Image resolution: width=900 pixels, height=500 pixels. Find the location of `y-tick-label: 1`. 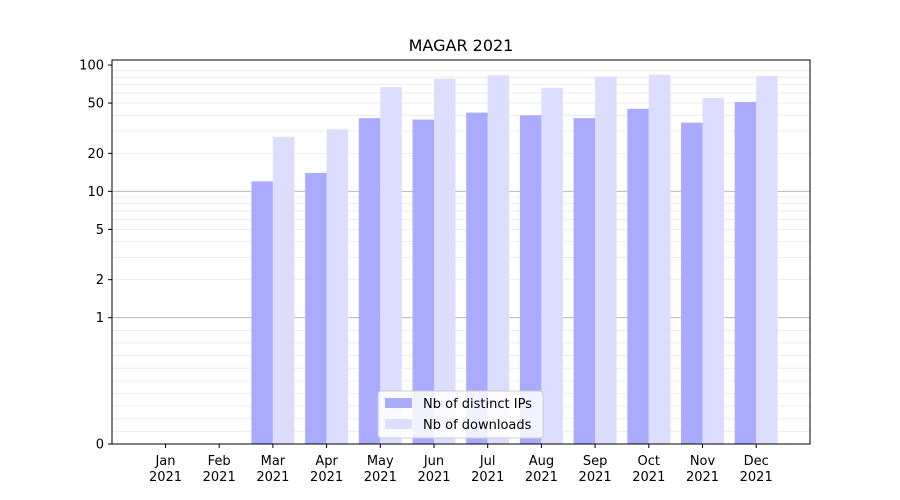

y-tick-label: 1 is located at coordinates (100, 318).